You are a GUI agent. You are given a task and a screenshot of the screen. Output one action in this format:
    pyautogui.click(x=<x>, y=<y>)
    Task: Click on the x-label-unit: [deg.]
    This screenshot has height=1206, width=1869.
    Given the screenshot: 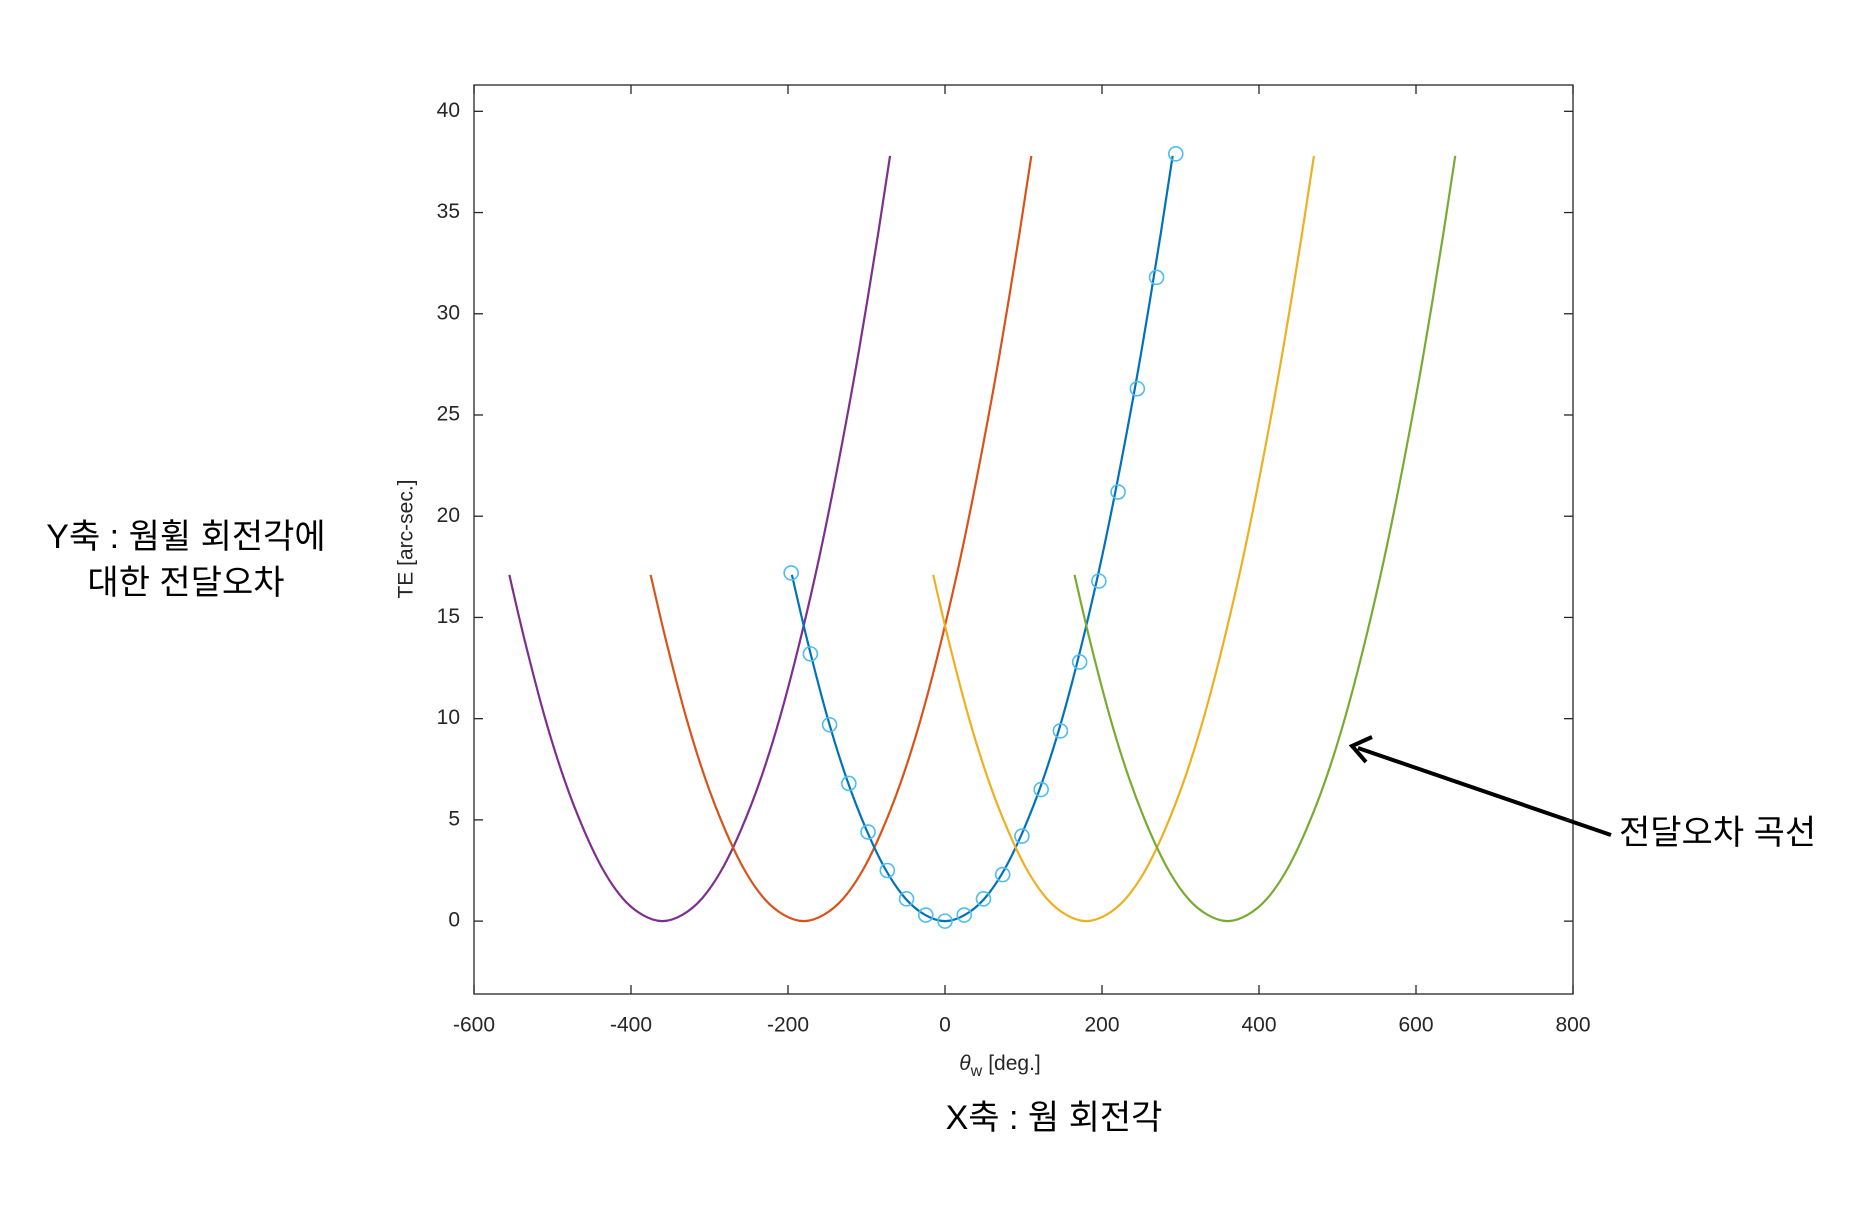 What is the action you would take?
    pyautogui.click(x=1014, y=1063)
    